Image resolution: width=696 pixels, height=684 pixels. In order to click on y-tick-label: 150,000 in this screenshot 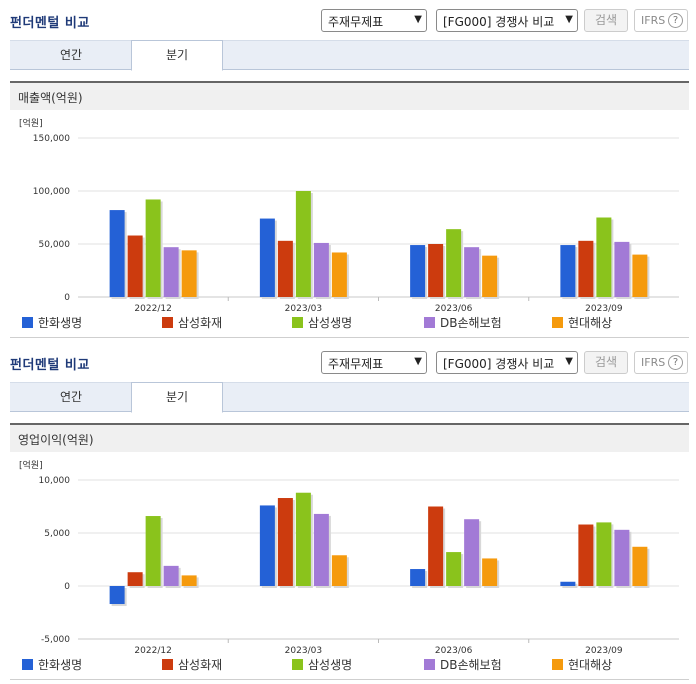, I will do `click(51, 139)`.